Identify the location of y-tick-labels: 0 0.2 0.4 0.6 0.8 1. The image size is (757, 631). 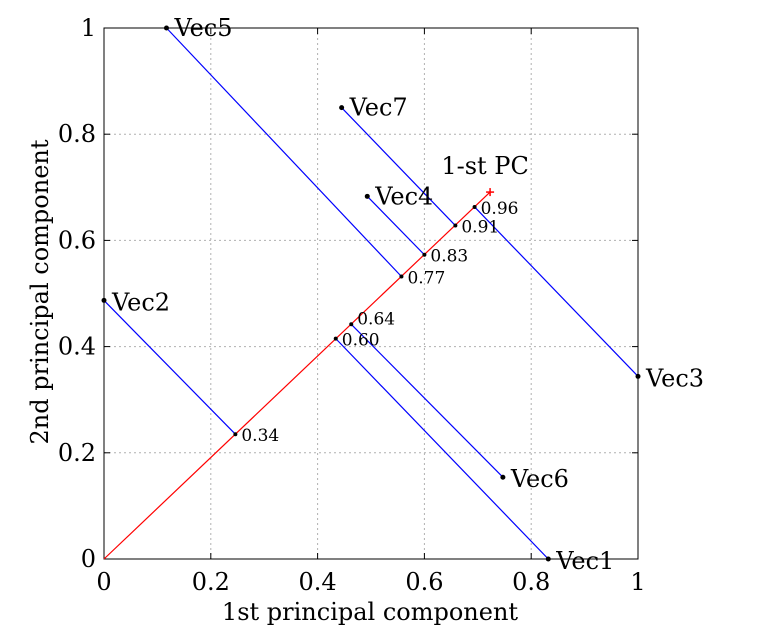
(77, 293).